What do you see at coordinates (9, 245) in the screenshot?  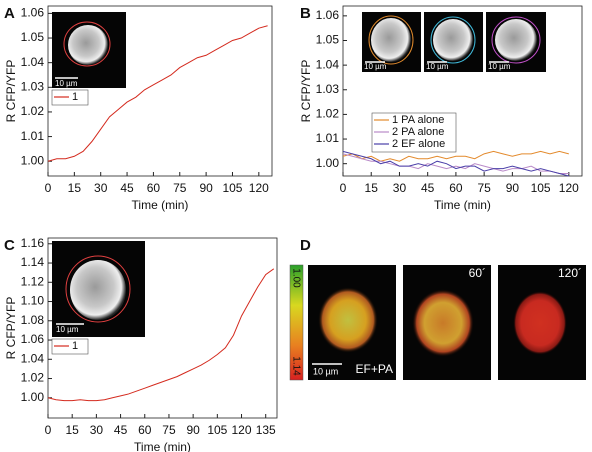 I see `panel-letter: C` at bounding box center [9, 245].